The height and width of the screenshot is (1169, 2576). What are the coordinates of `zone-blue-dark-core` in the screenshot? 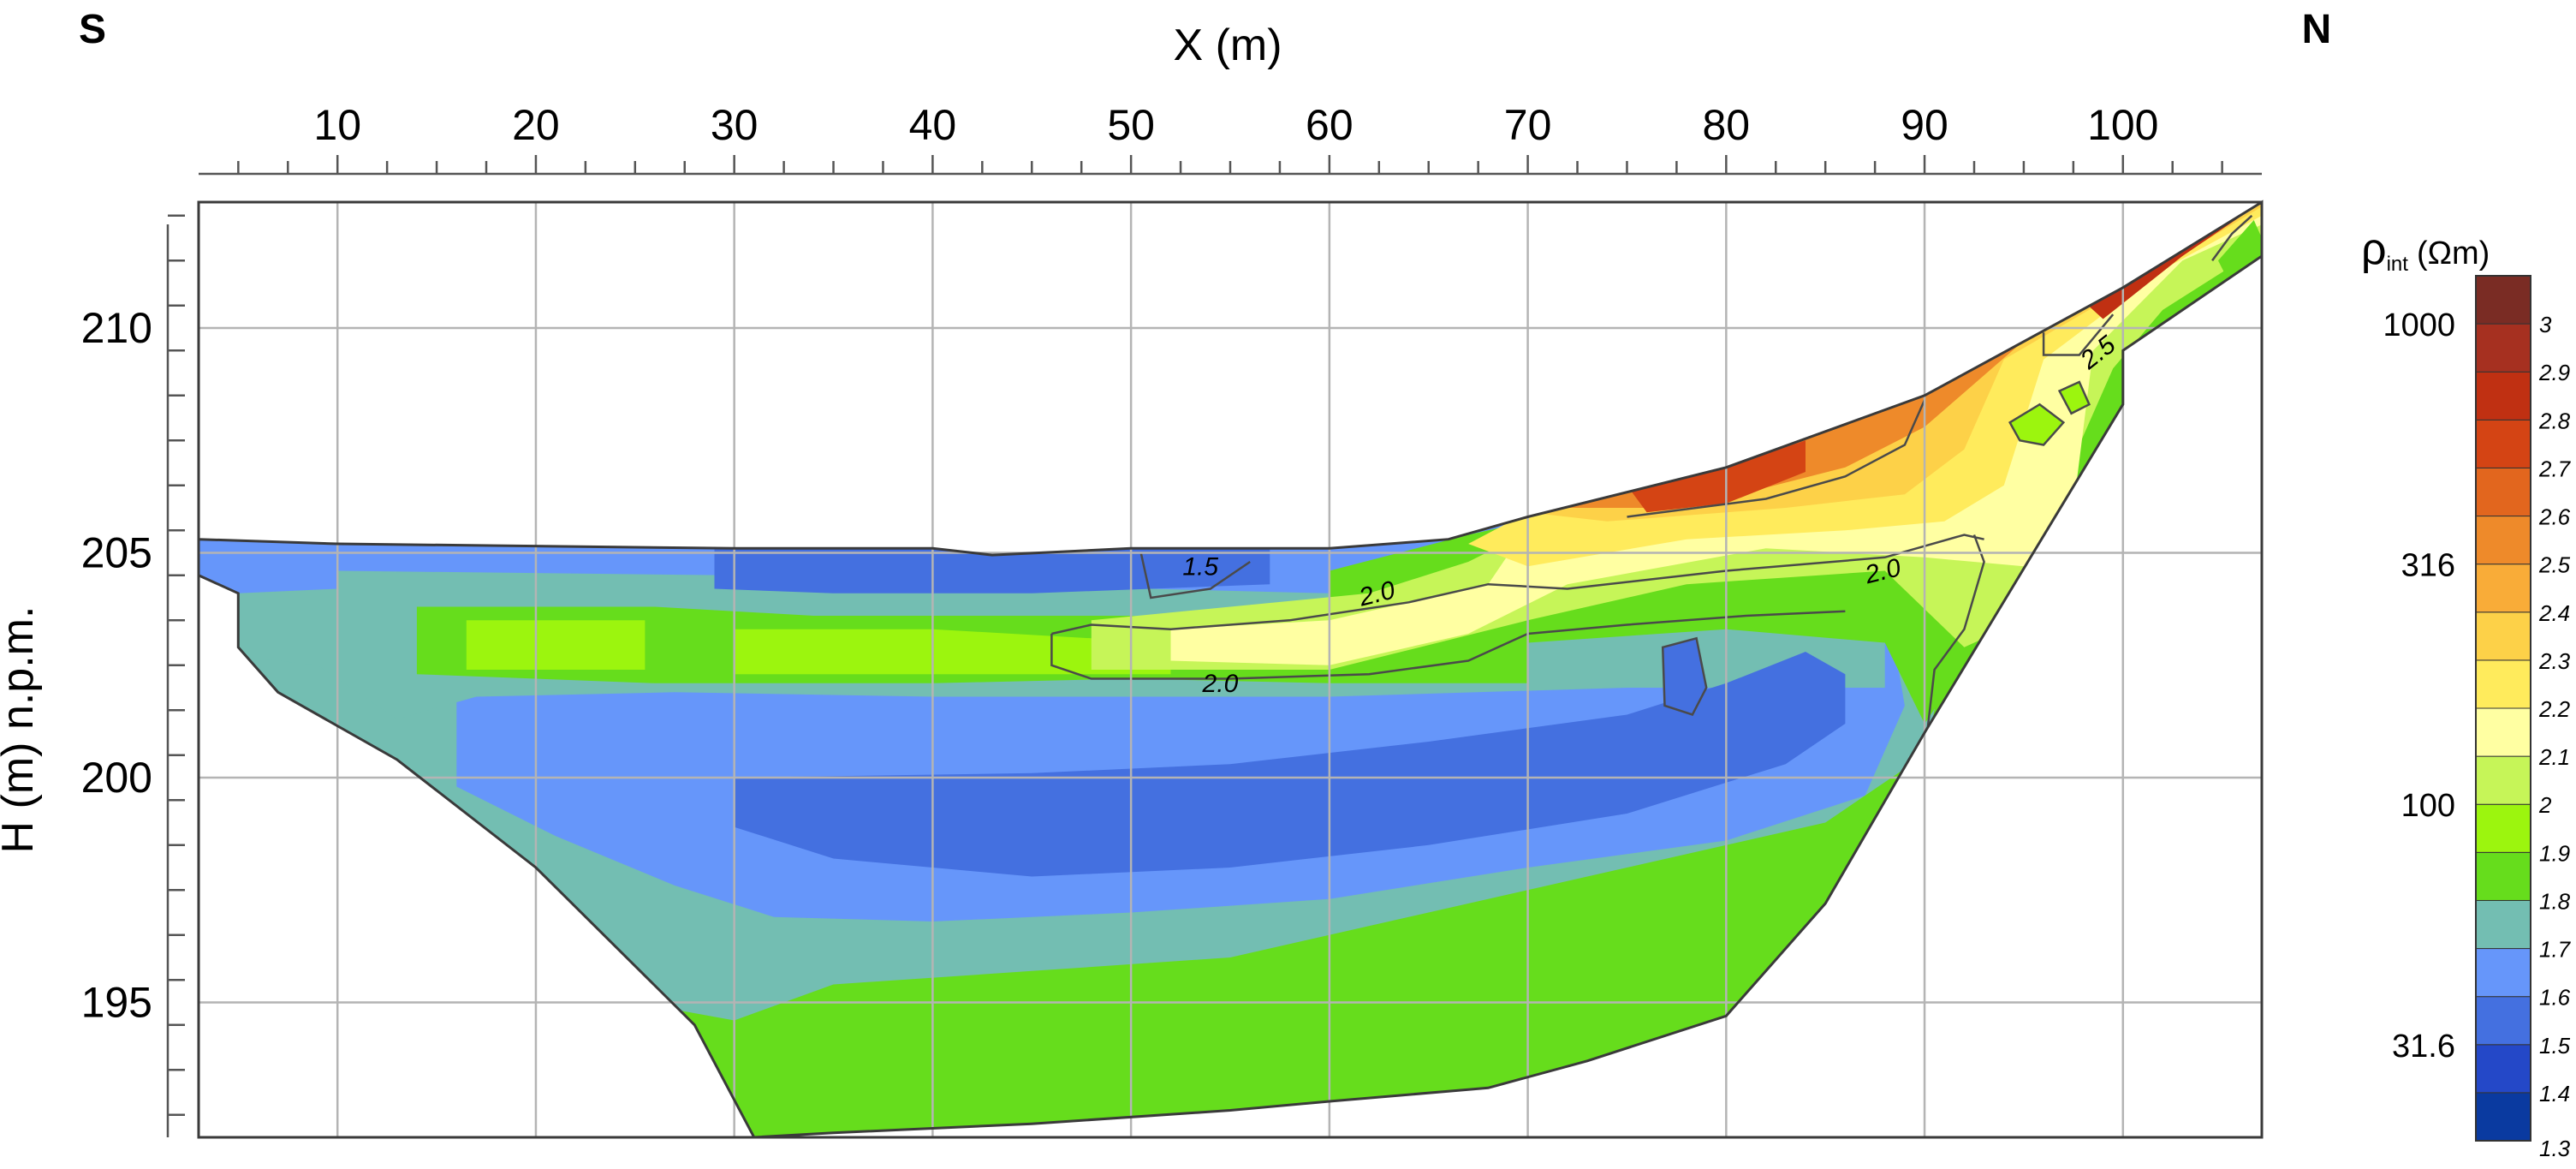 It's located at (1685, 676).